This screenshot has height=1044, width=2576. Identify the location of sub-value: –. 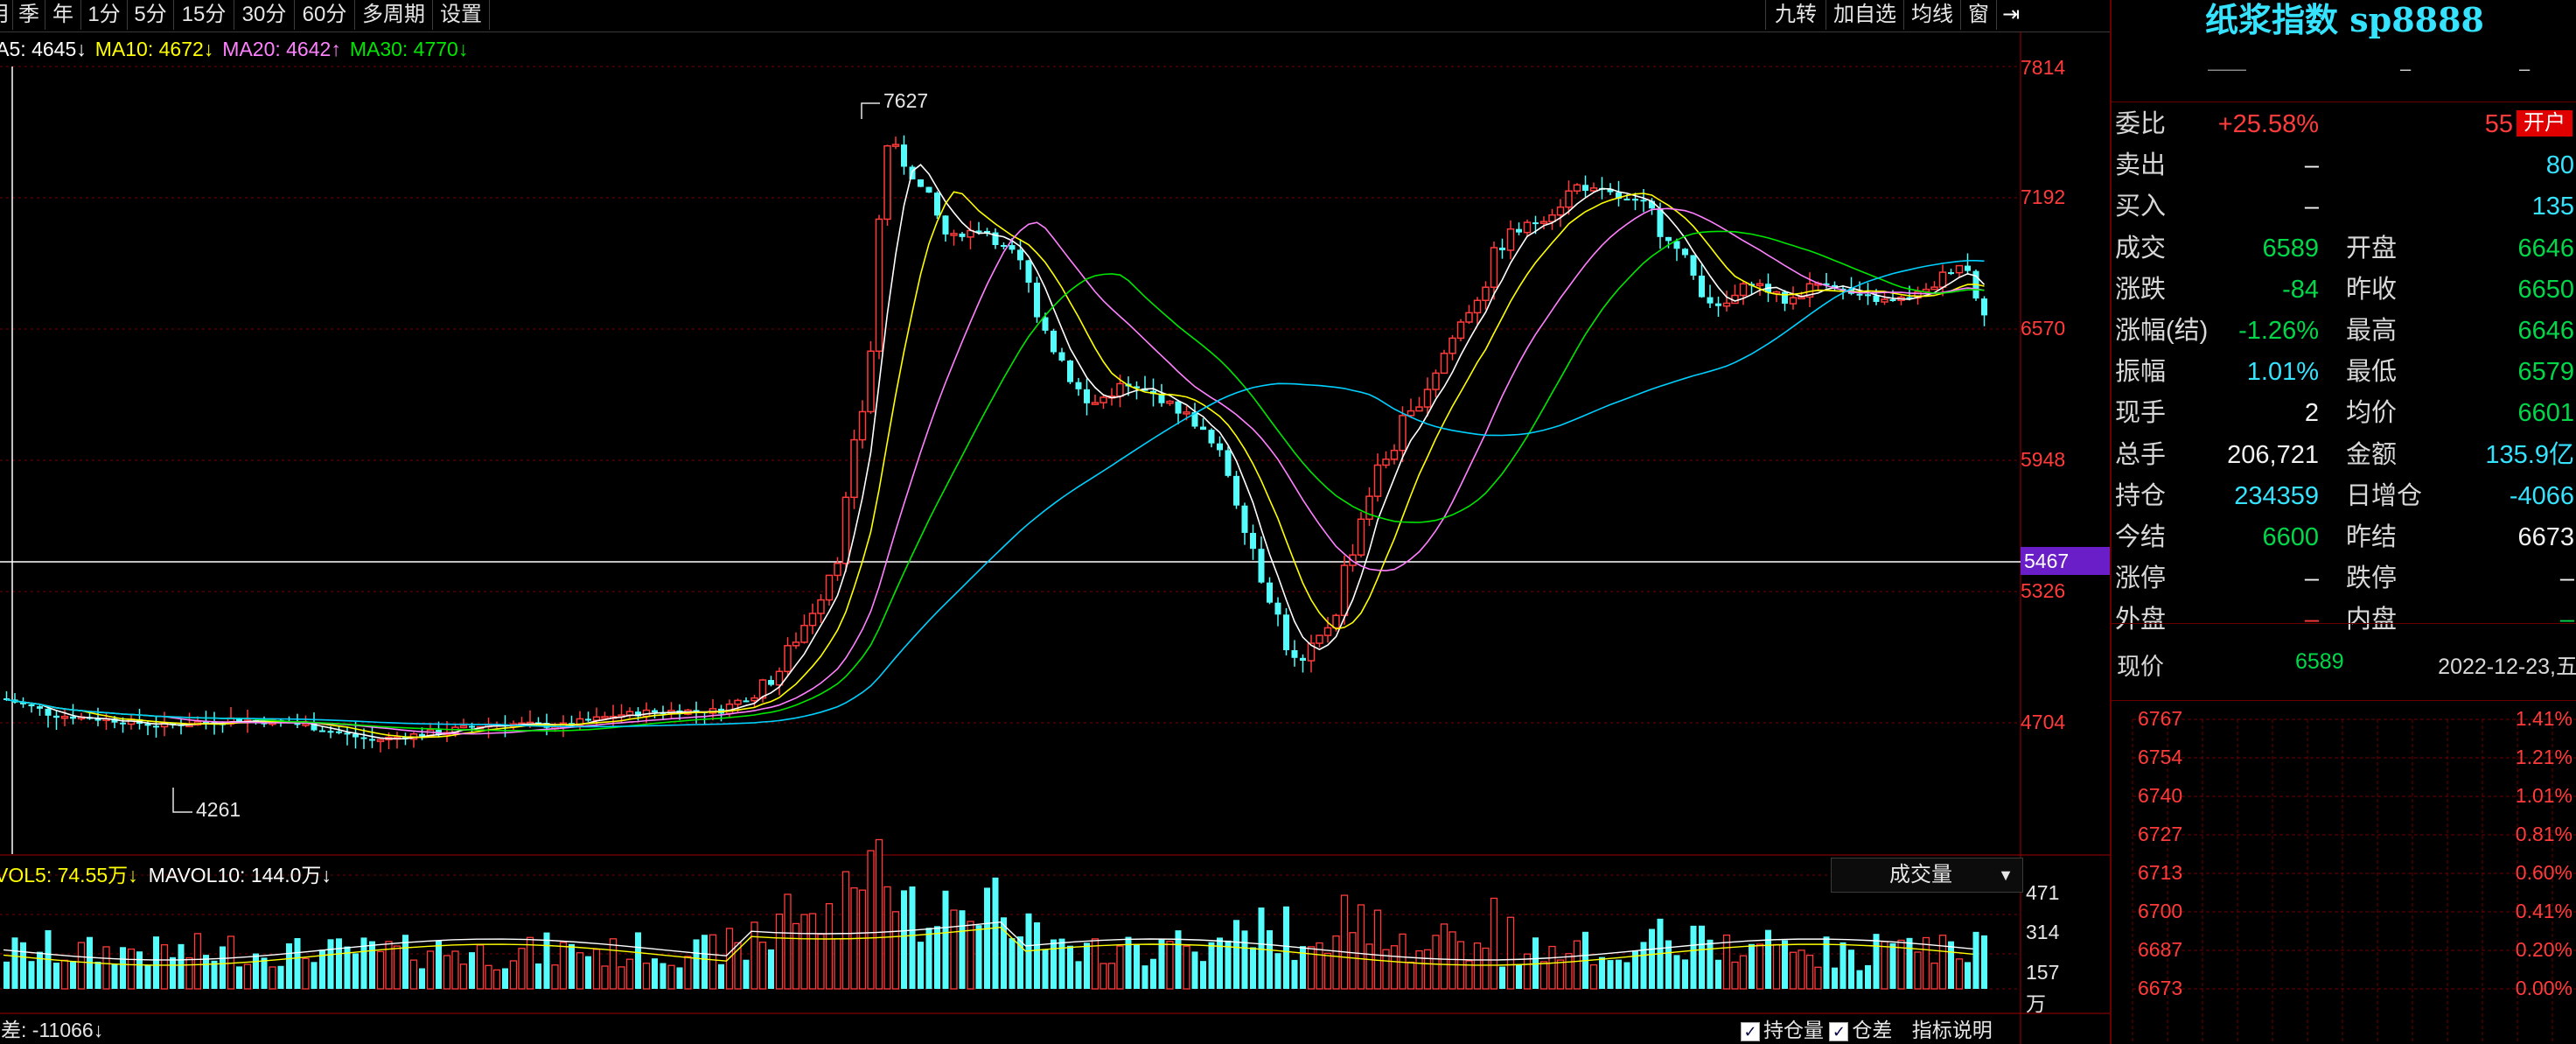
(2525, 69).